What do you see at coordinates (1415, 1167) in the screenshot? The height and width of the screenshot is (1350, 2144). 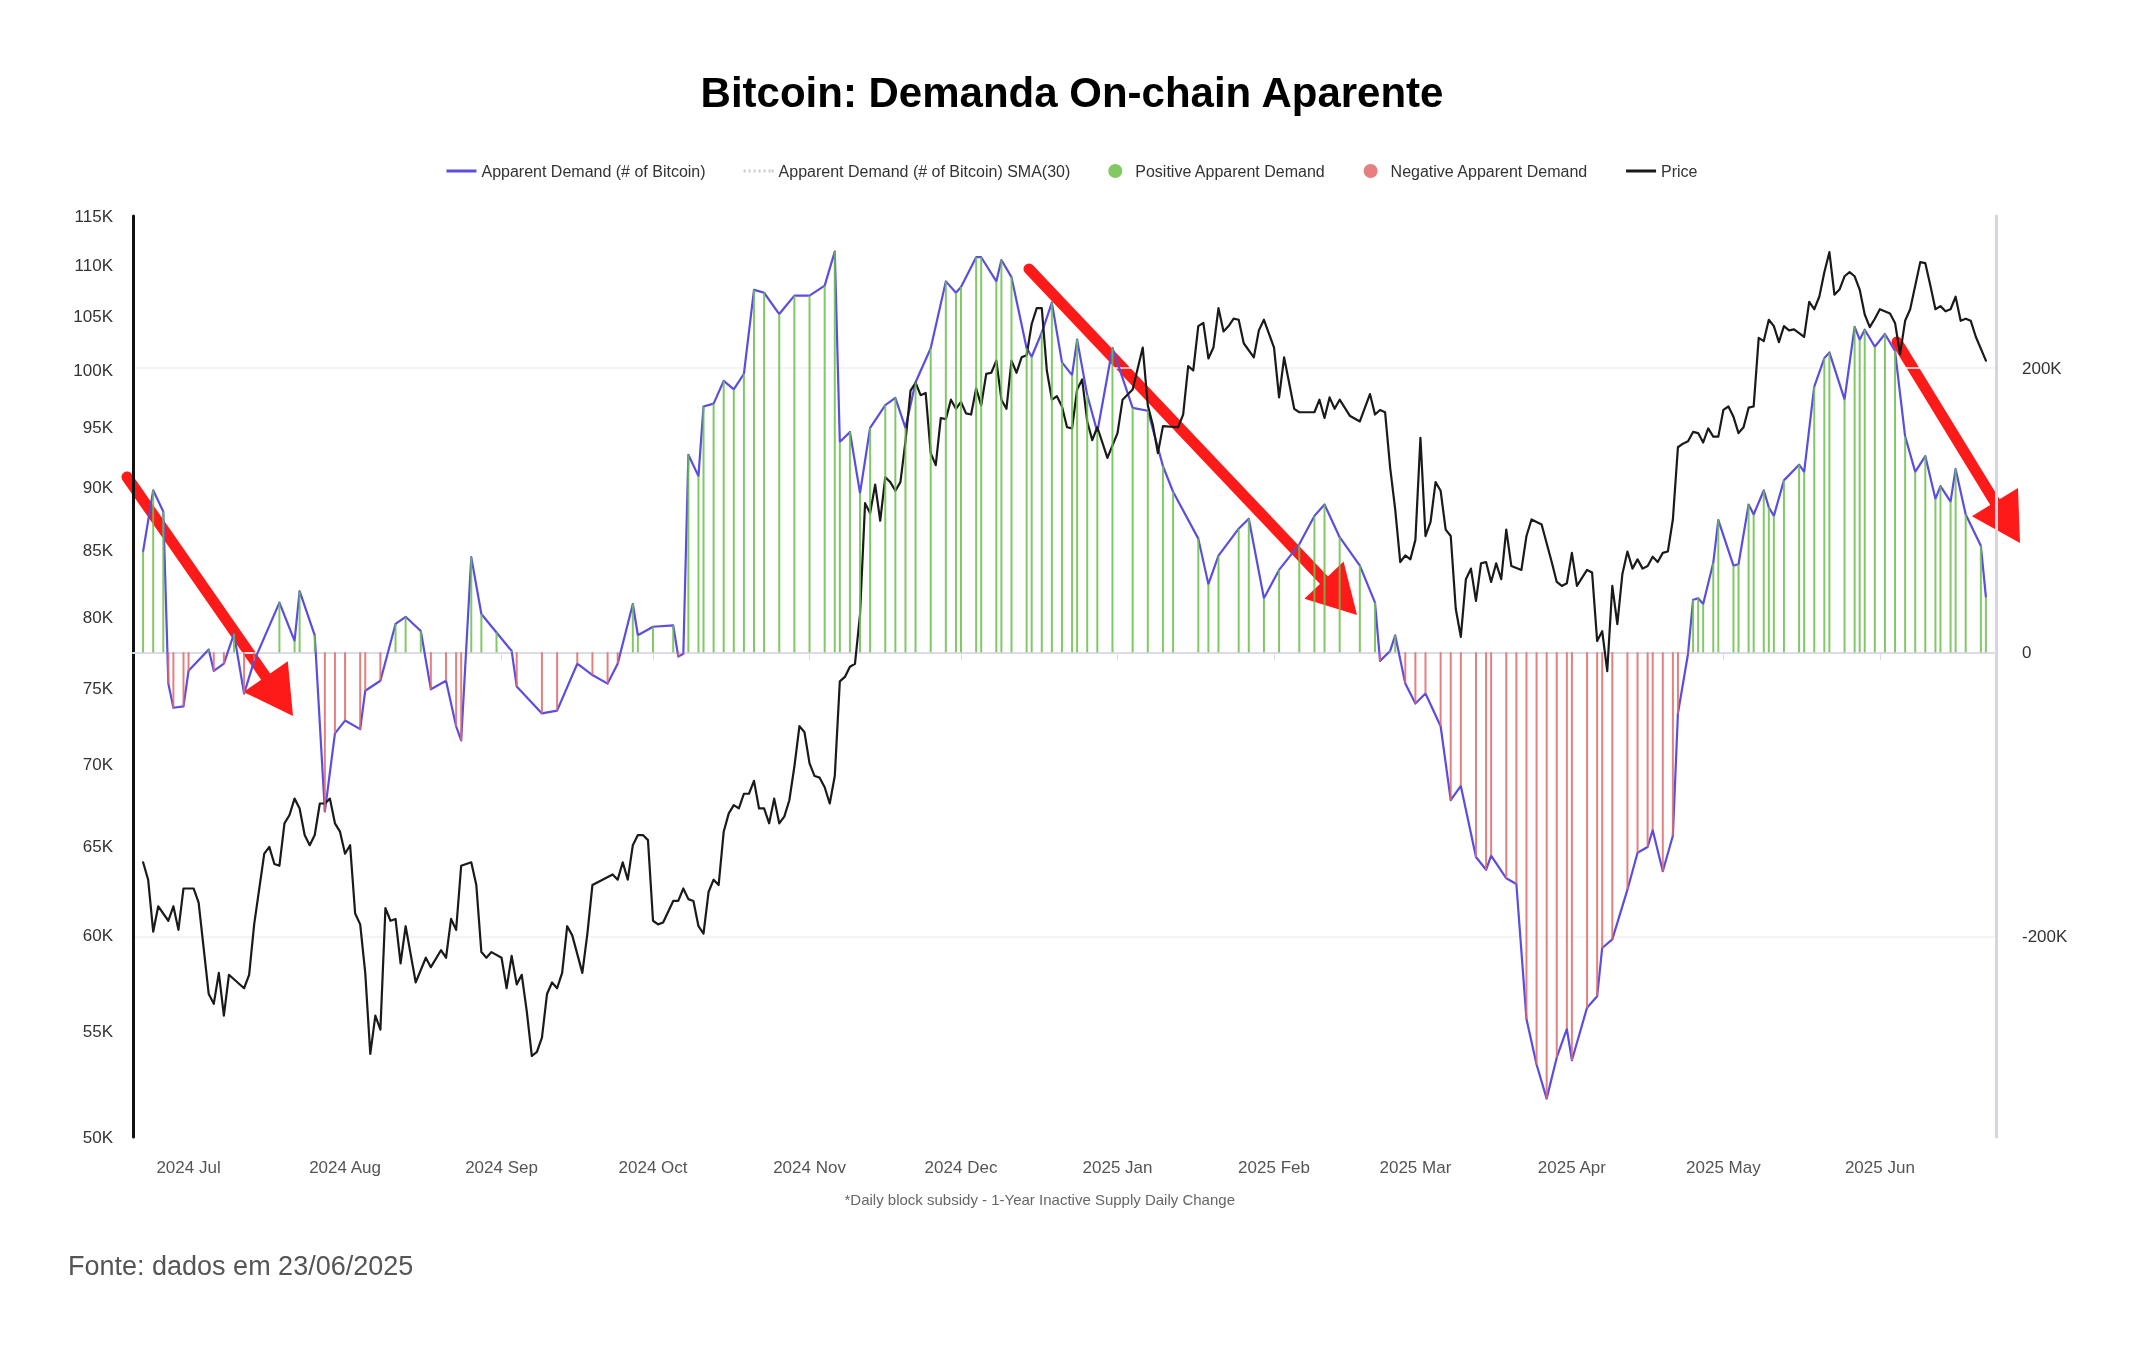 I see `x-tick-label: 2025 Mar` at bounding box center [1415, 1167].